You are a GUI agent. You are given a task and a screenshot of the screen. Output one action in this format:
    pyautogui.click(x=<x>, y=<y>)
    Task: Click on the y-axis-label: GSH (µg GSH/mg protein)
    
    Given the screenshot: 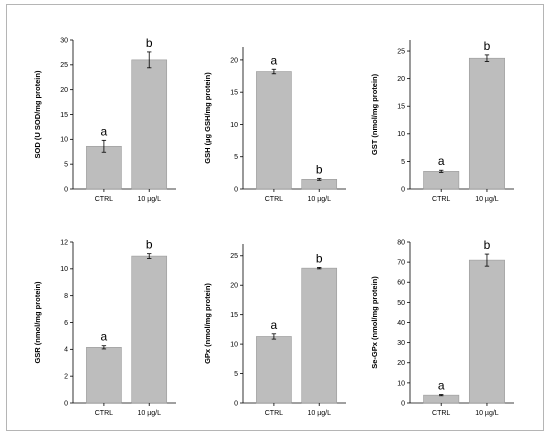 What is the action you would take?
    pyautogui.click(x=207, y=118)
    